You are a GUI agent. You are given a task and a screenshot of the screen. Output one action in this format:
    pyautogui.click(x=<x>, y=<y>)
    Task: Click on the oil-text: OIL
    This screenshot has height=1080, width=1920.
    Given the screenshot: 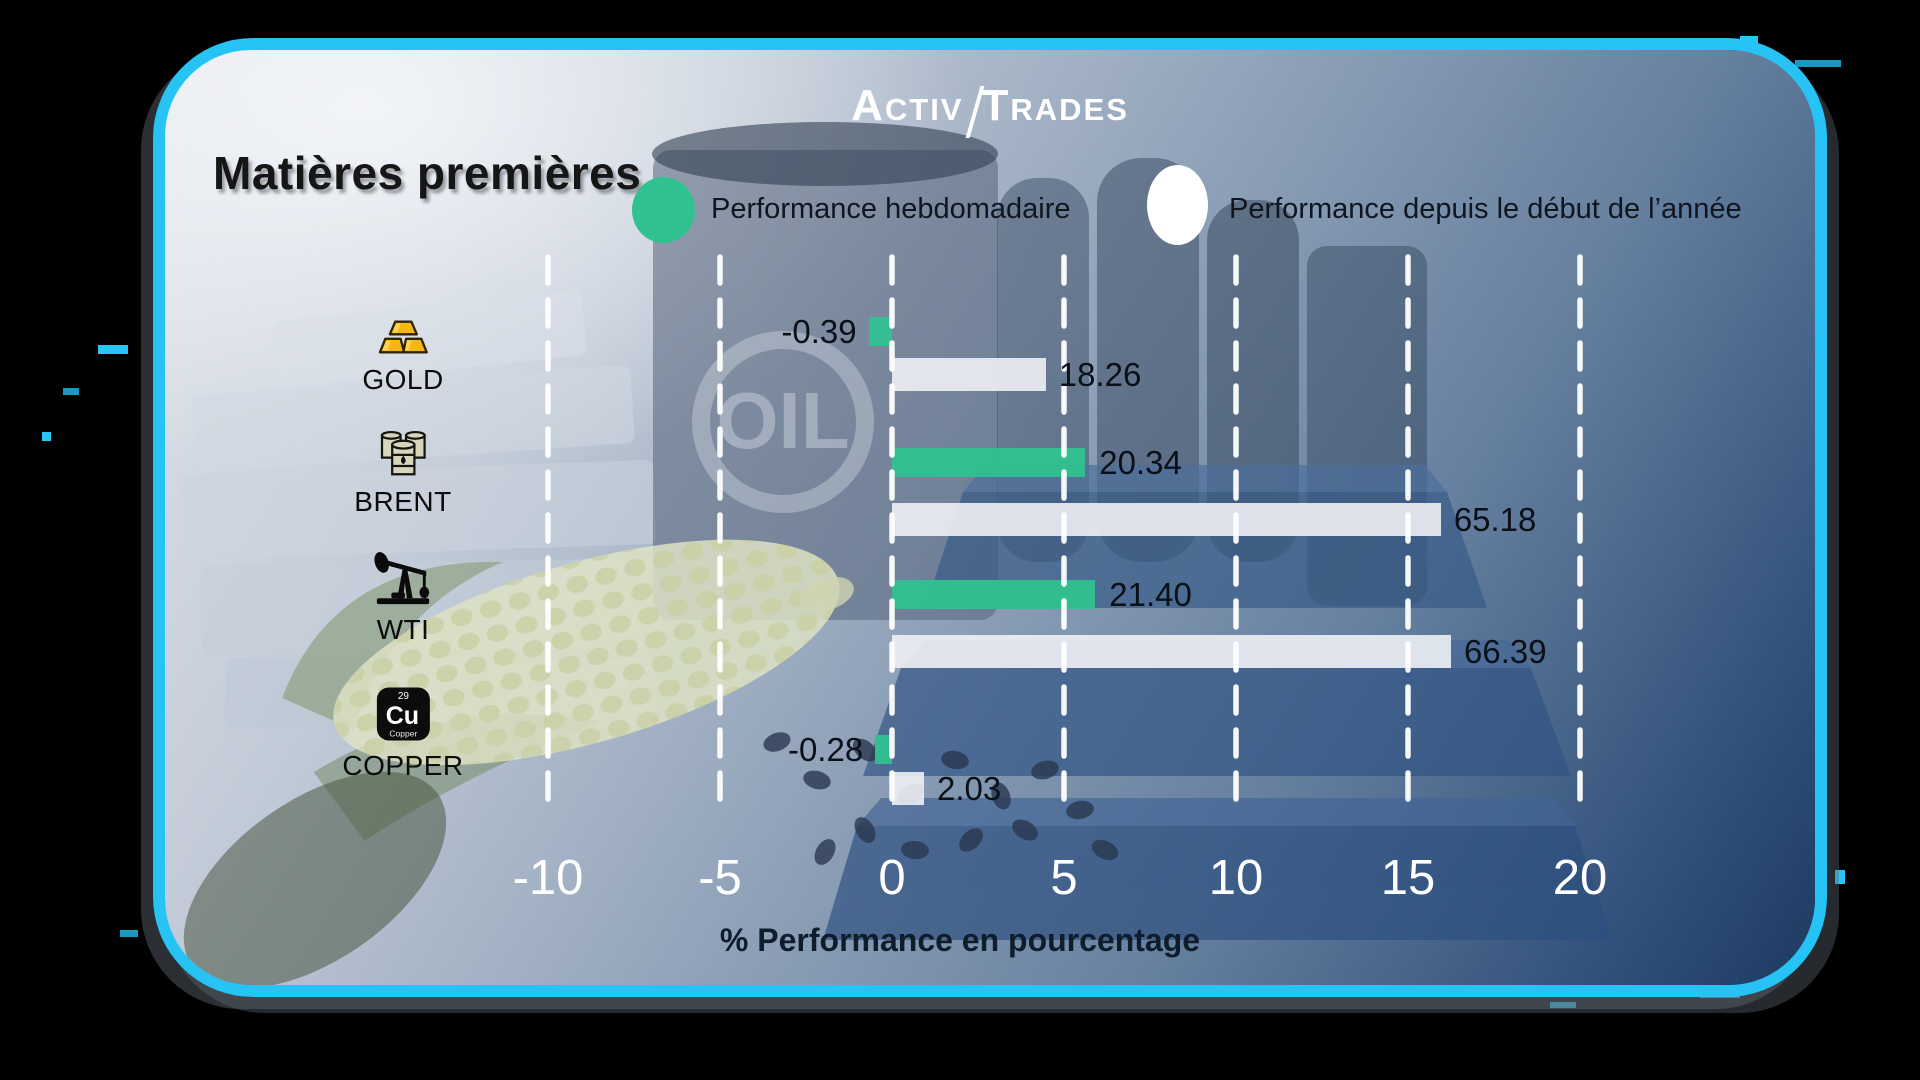 What is the action you would take?
    pyautogui.click(x=782, y=420)
    